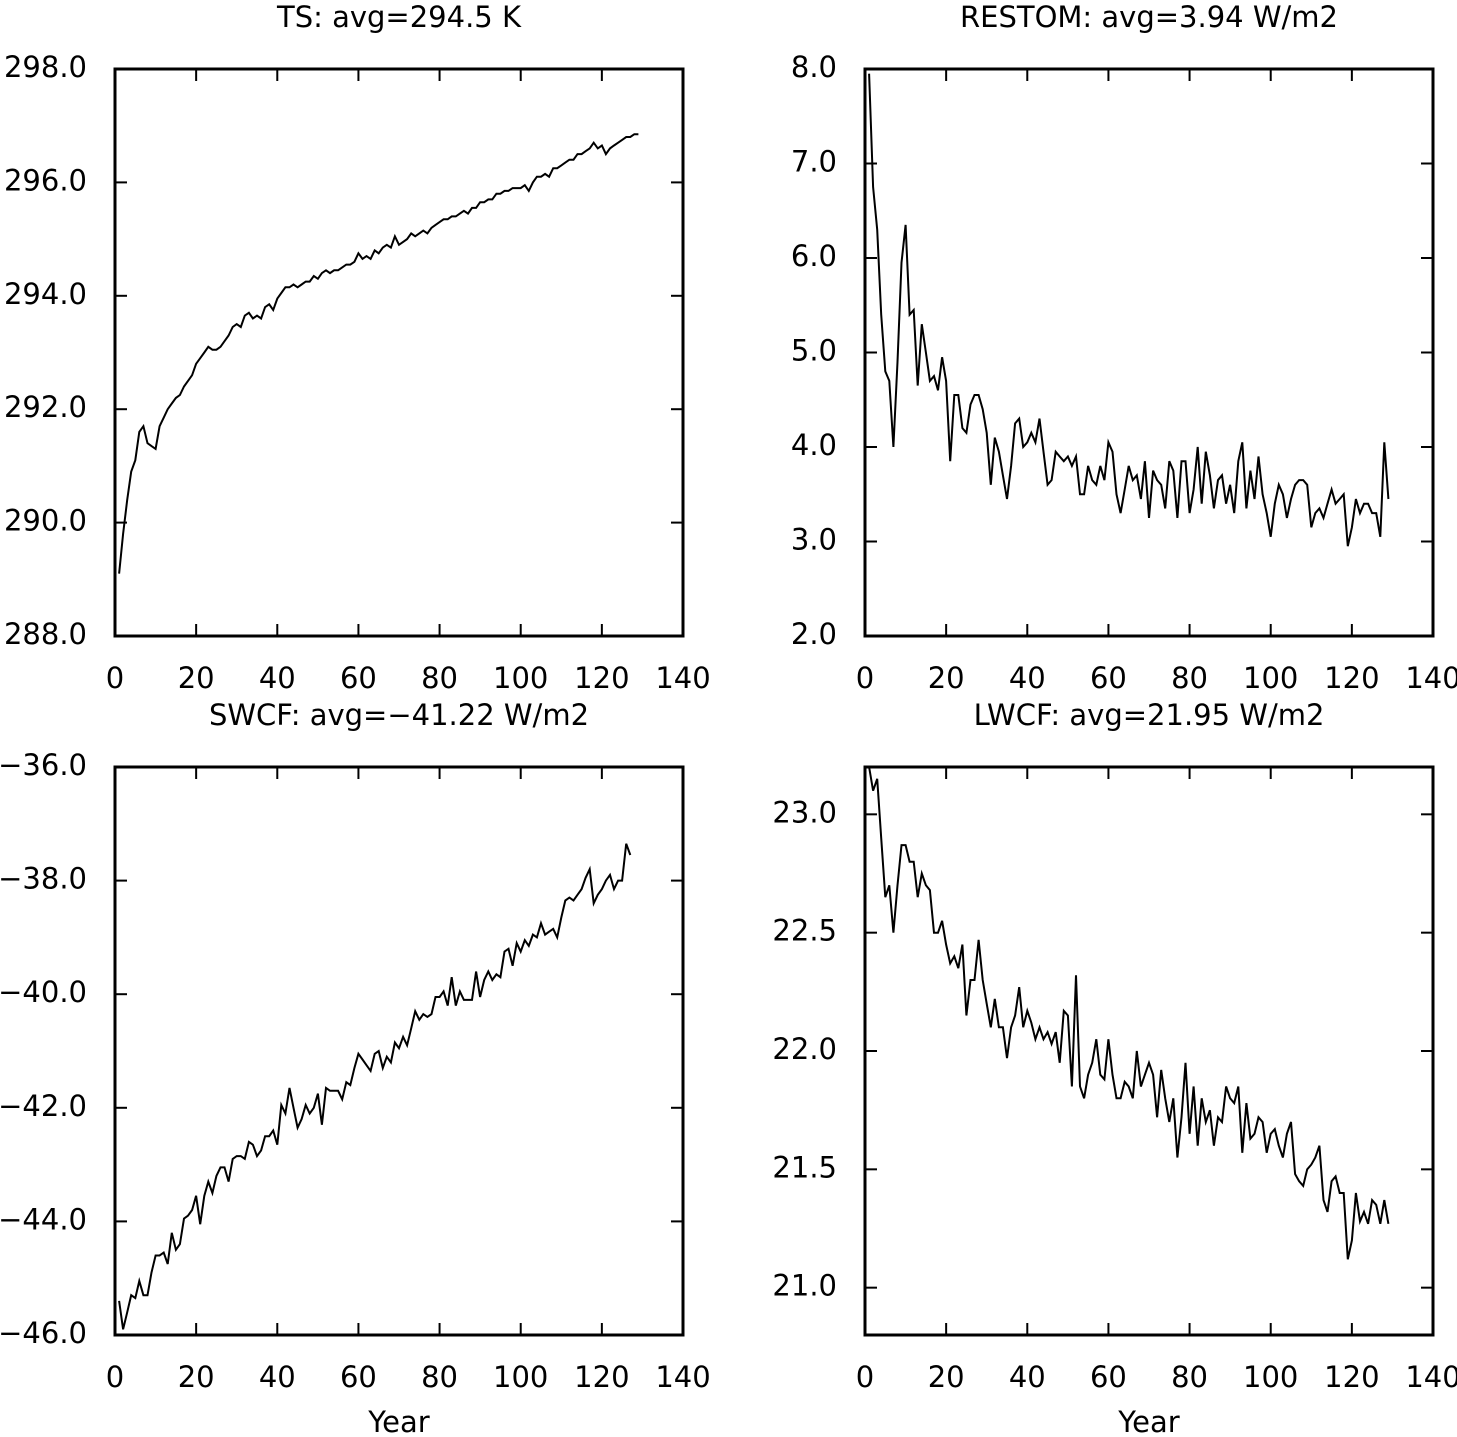 This screenshot has width=1457, height=1437. What do you see at coordinates (43, 765) in the screenshot?
I see `y-tick-label: −36.0` at bounding box center [43, 765].